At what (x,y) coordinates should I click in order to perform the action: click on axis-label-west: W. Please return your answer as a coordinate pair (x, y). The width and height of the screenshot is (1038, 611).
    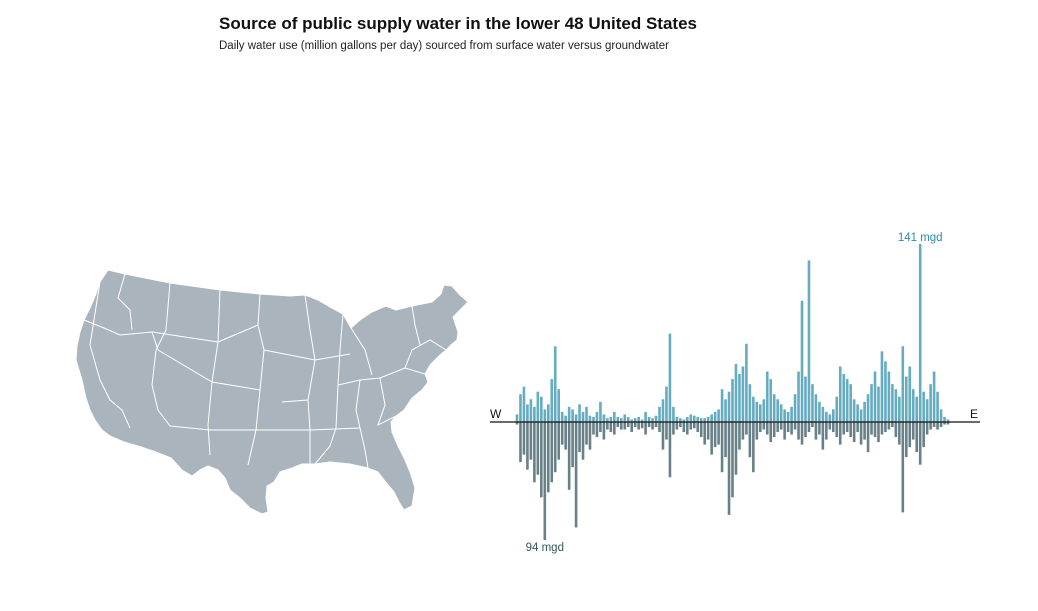
    Looking at the image, I should click on (496, 414).